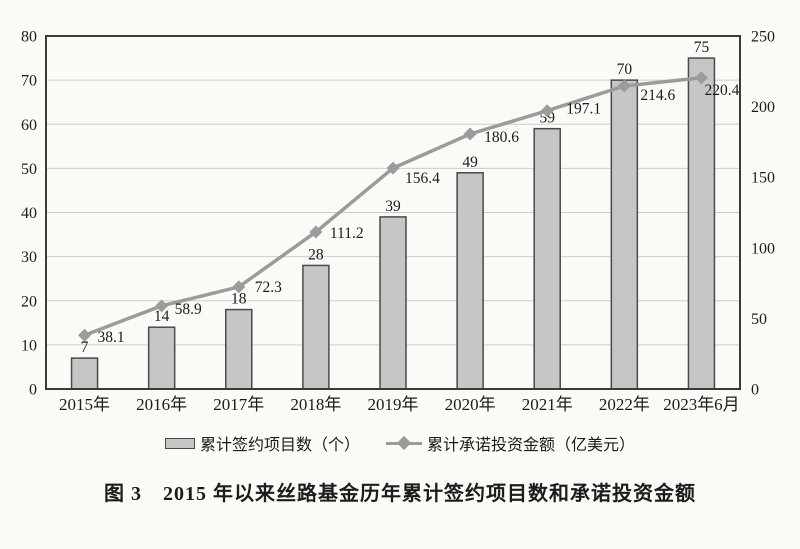 Image resolution: width=800 pixels, height=549 pixels. Describe the element at coordinates (29, 37) in the screenshot. I see `left-axis-tick: 80` at that location.